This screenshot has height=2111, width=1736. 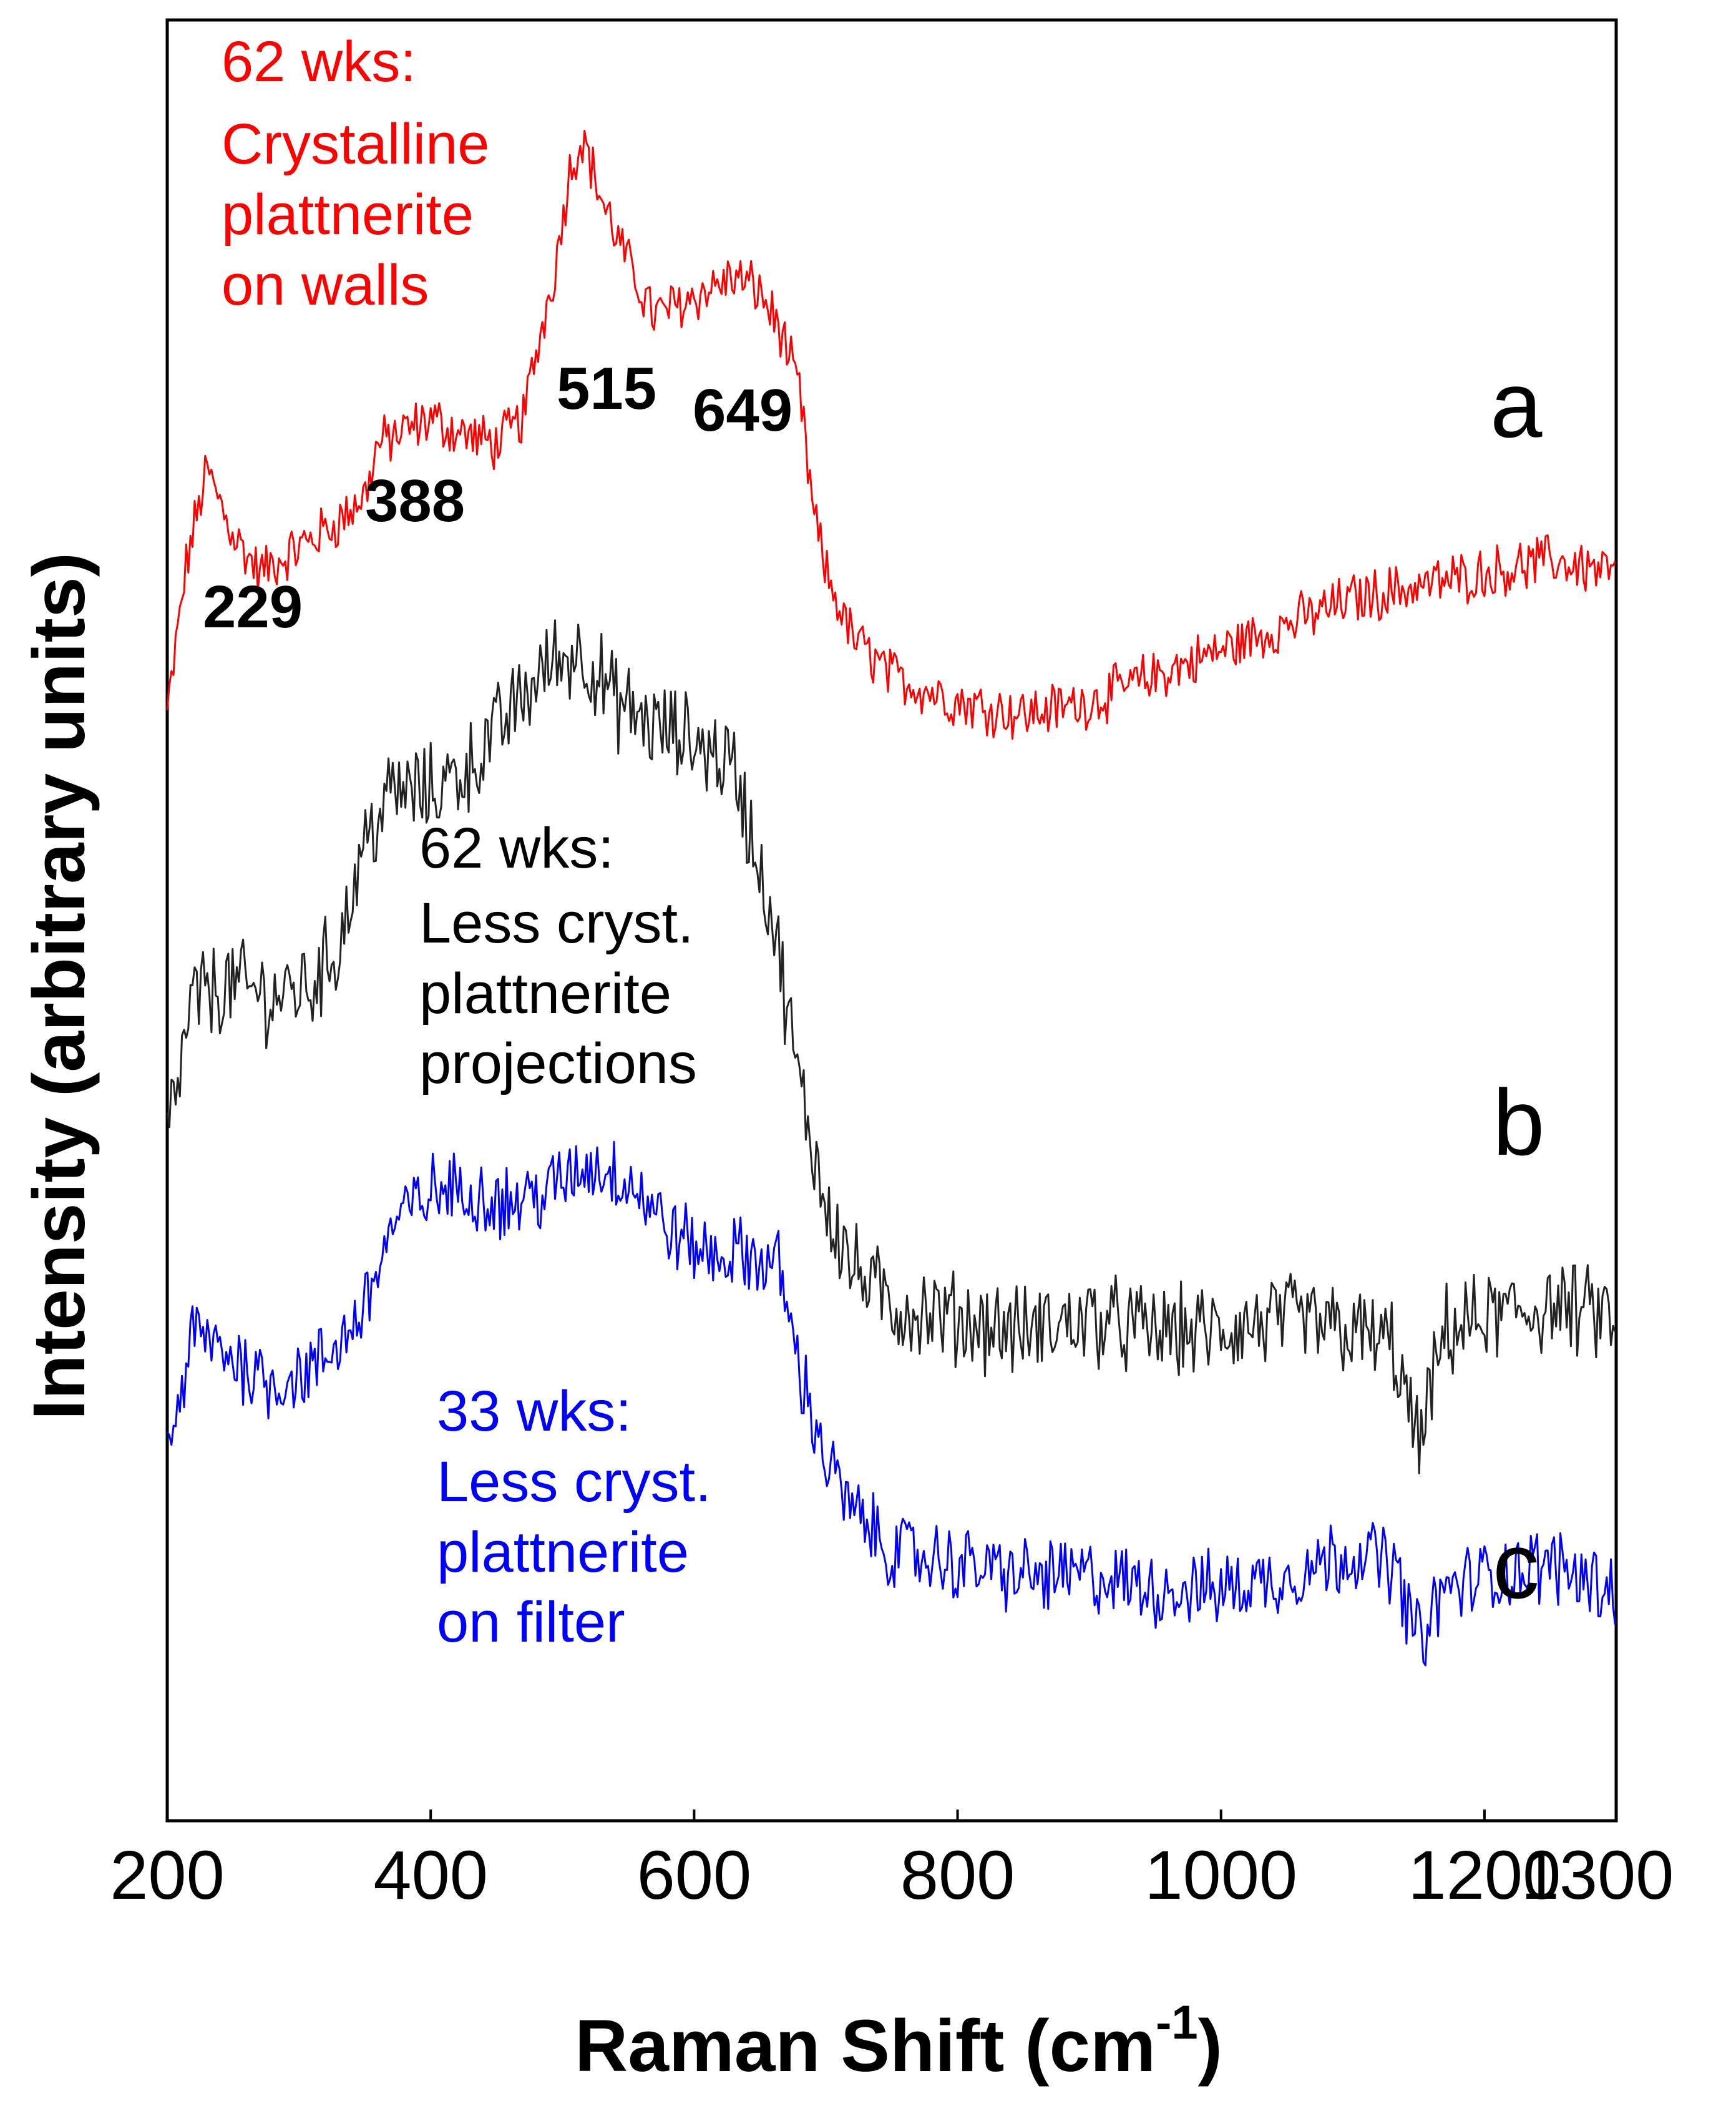 What do you see at coordinates (1210, 2046) in the screenshot?
I see `x-axis-title-end: )` at bounding box center [1210, 2046].